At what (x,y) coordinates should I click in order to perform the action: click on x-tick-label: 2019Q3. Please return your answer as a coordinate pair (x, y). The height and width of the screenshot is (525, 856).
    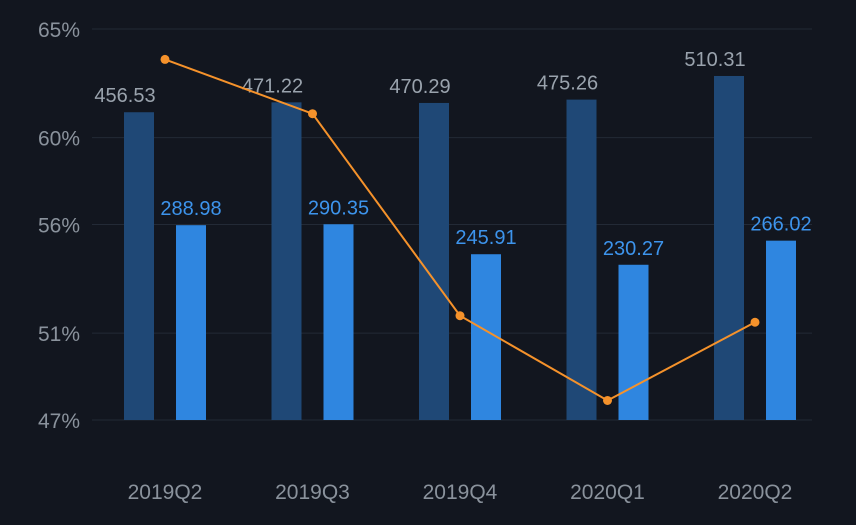
    Looking at the image, I should click on (312, 492).